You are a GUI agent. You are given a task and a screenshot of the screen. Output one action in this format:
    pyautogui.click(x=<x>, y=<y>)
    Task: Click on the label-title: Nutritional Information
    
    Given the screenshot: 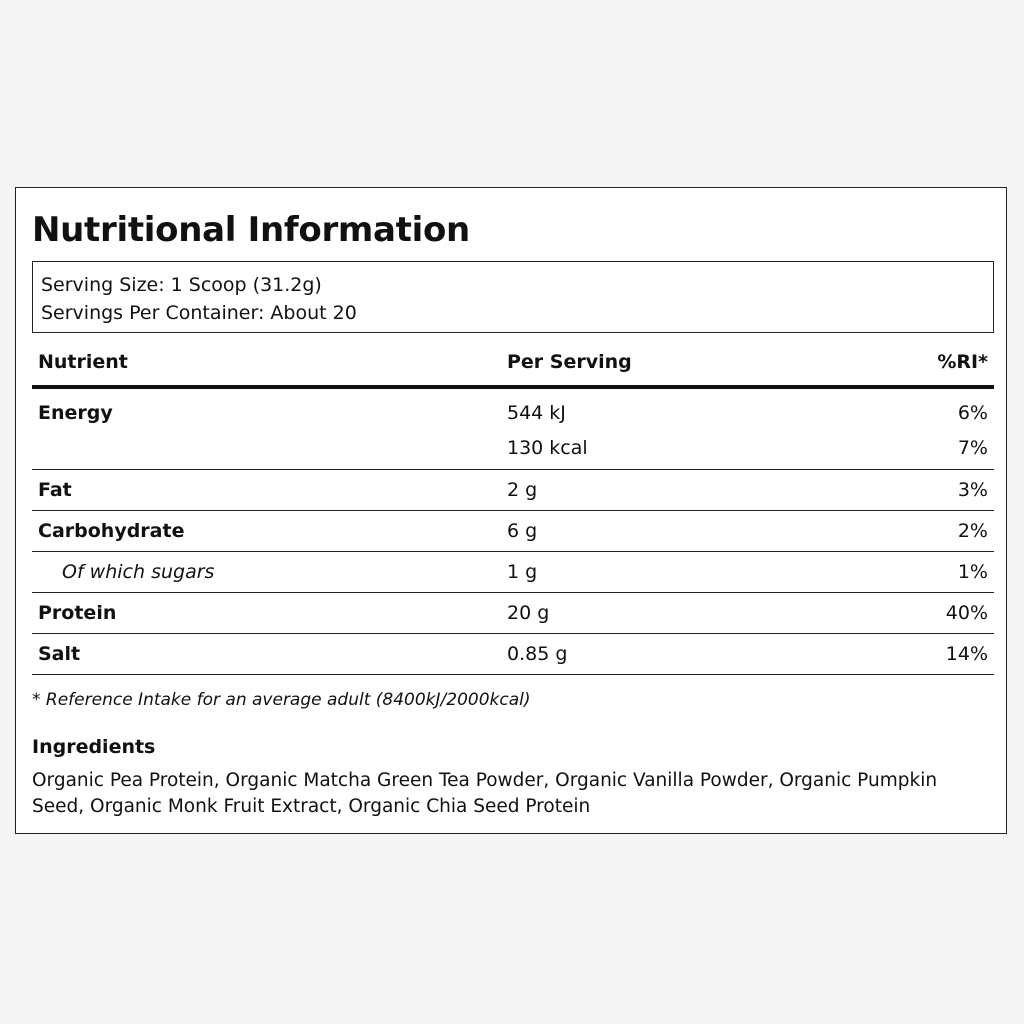 What is the action you would take?
    pyautogui.click(x=251, y=230)
    